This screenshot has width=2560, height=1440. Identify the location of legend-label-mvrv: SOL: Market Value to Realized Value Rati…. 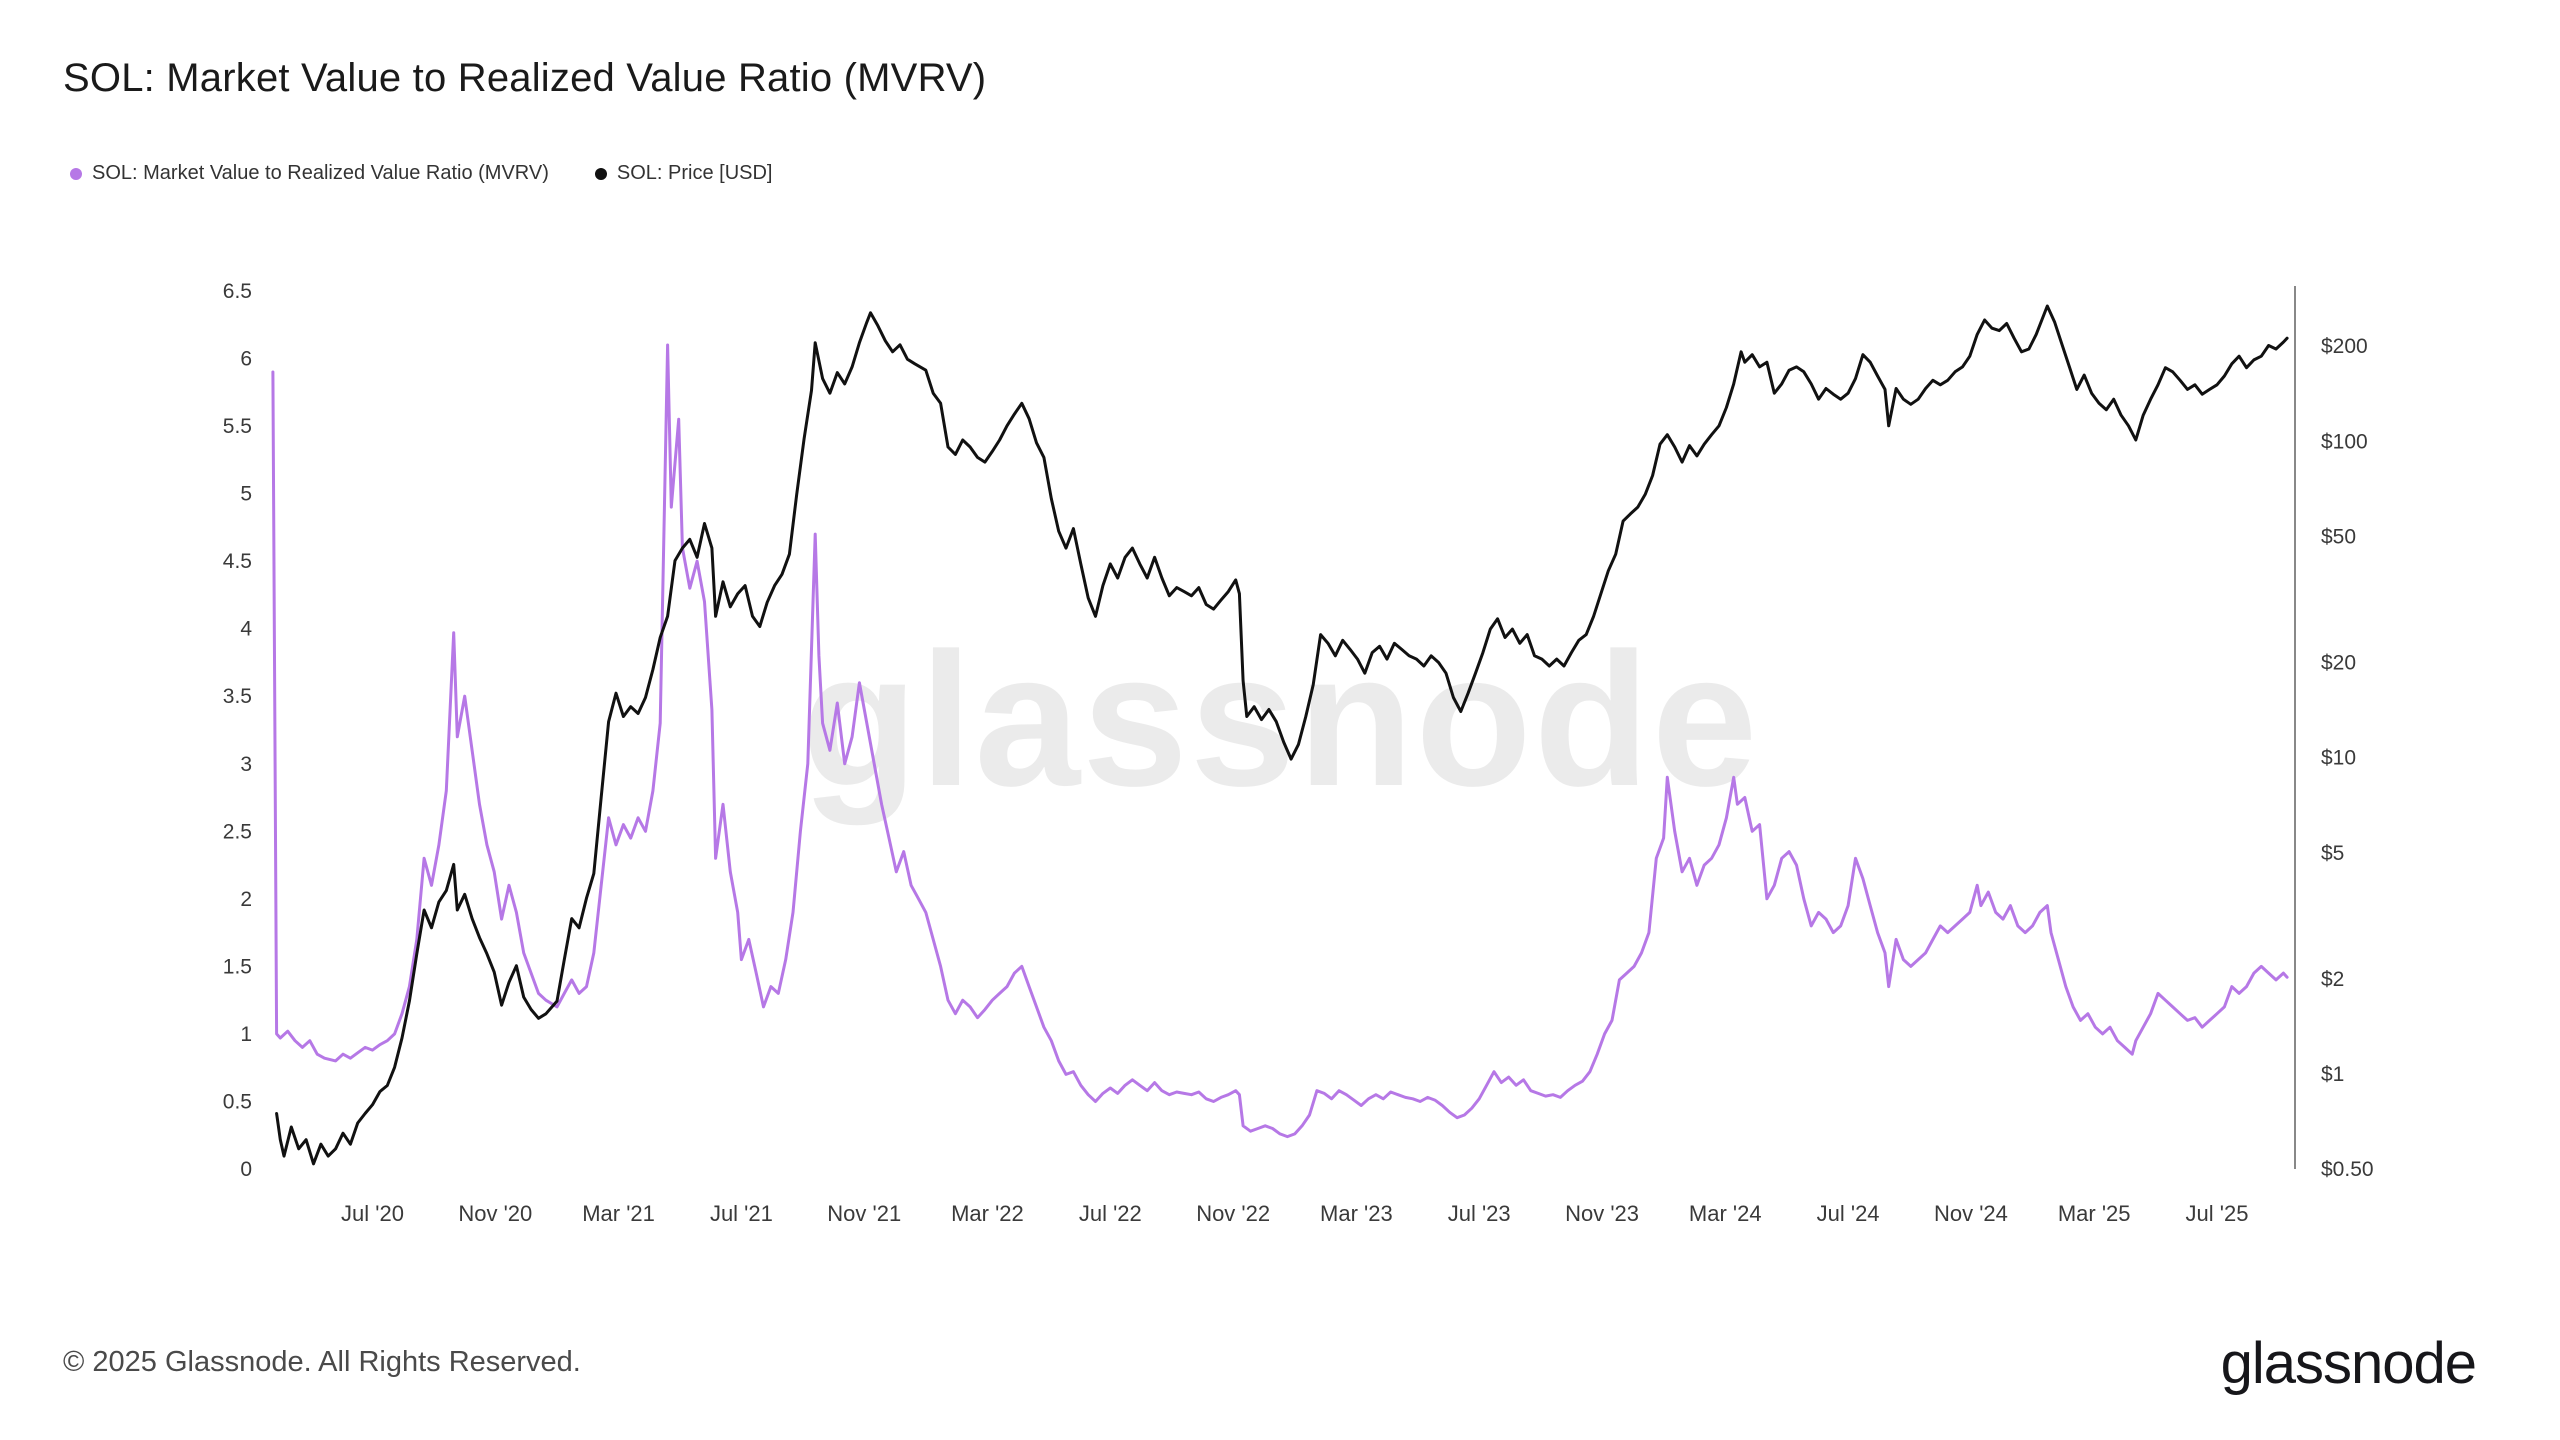
(320, 173).